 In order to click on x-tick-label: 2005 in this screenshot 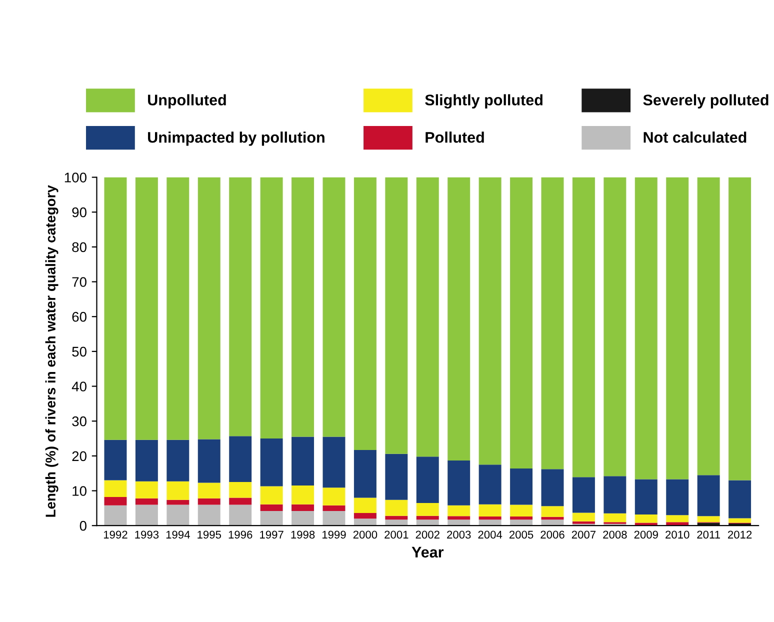, I will do `click(521, 534)`.